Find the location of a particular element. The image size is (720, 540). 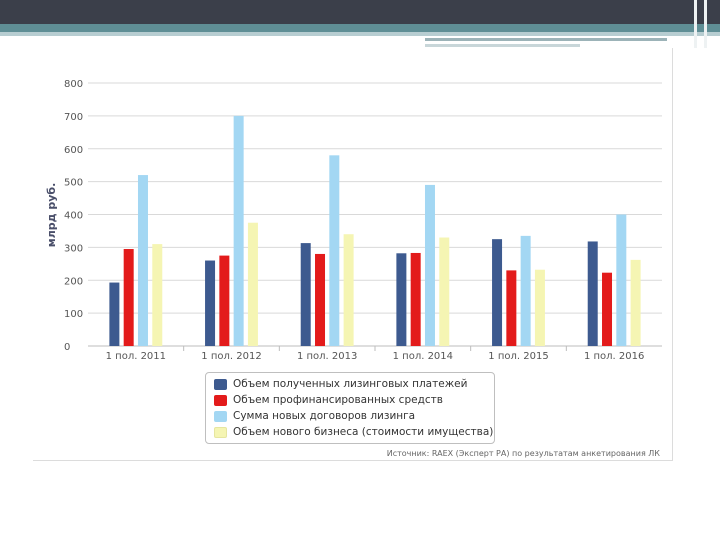

legend-label: Объем полученных лизинговых платежей is located at coordinates (350, 384).